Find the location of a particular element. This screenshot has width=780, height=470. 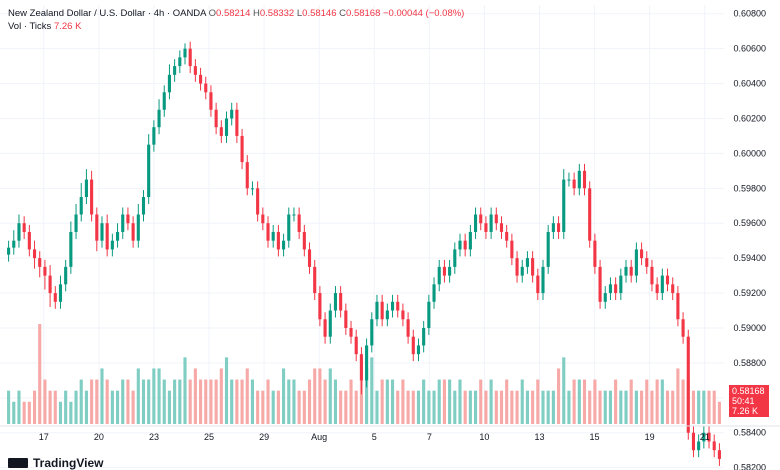

price-tick-label: 0.60000 is located at coordinates (749, 153).